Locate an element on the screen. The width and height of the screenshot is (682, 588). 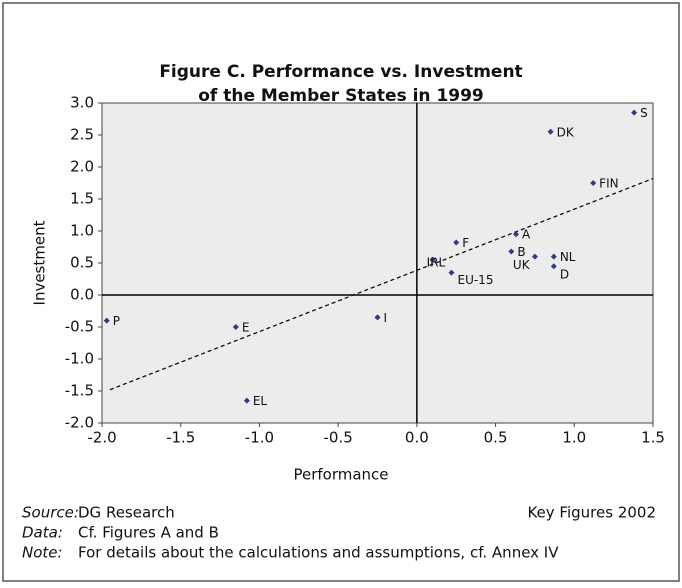
footer-key: Source: is located at coordinates (50, 513).